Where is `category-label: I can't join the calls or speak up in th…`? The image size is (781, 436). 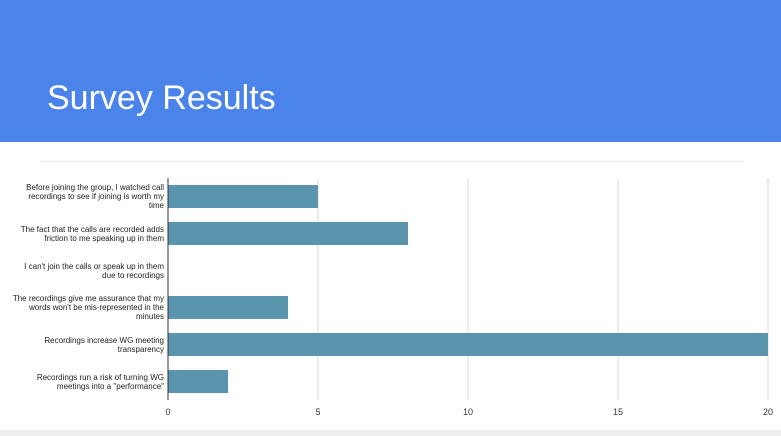
category-label: I can't join the calls or speak up in th… is located at coordinates (94, 270).